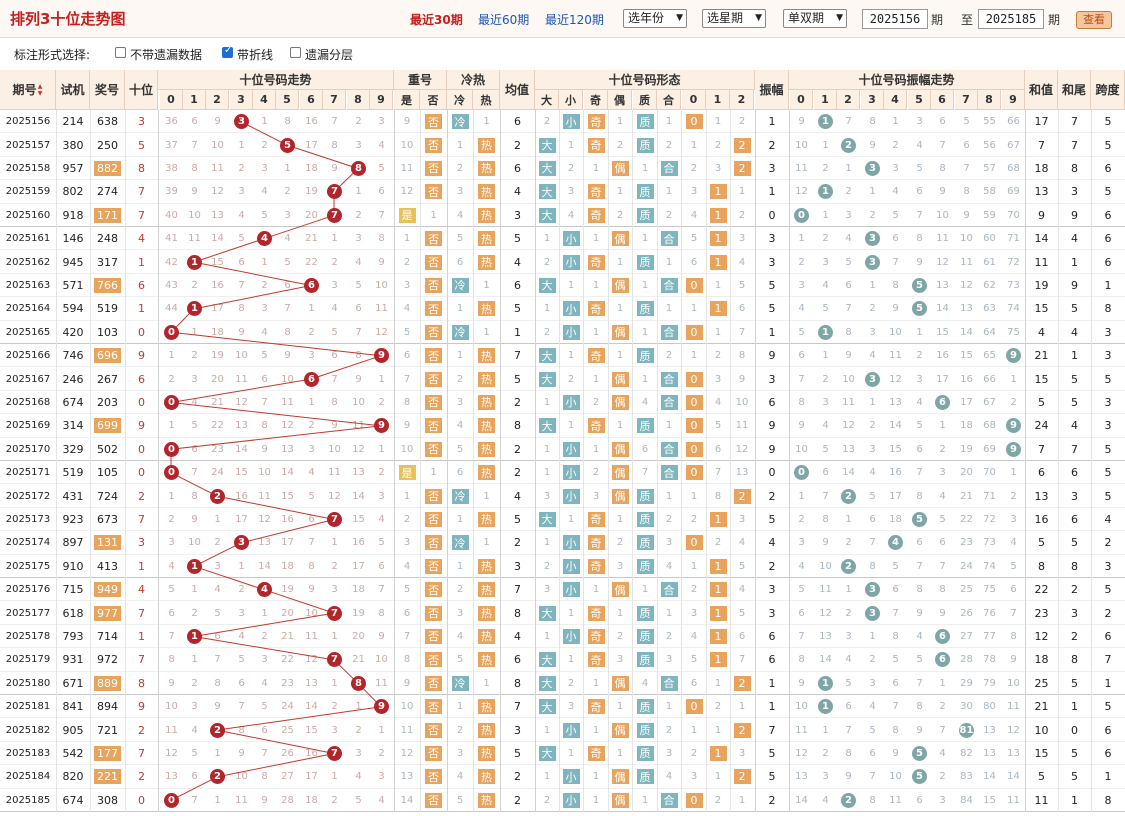 This screenshot has height=816, width=1125. Describe the element at coordinates (217, 660) in the screenshot. I see `missing-count: 7` at that location.